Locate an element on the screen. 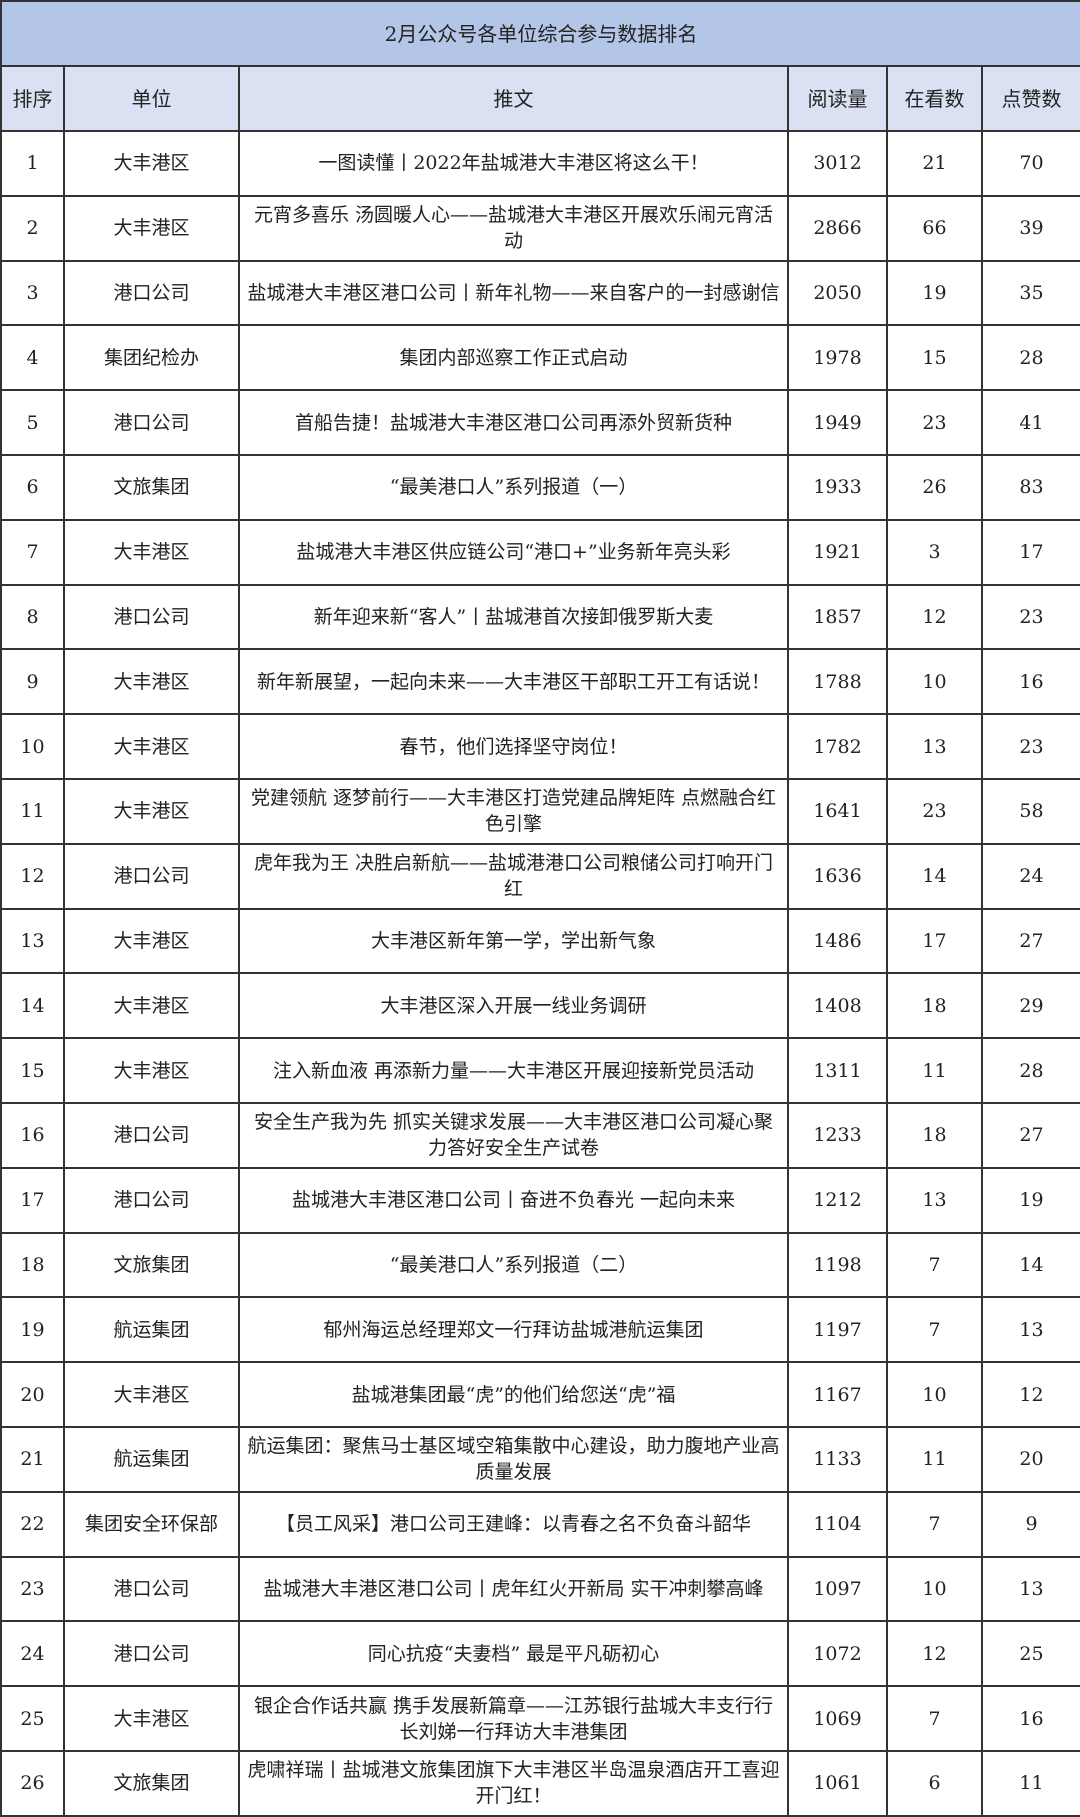 The height and width of the screenshot is (1817, 1080). table-row: 18 文旅集团 “最美港口人”系列报道（二） 1198 7 14 is located at coordinates (540, 1265).